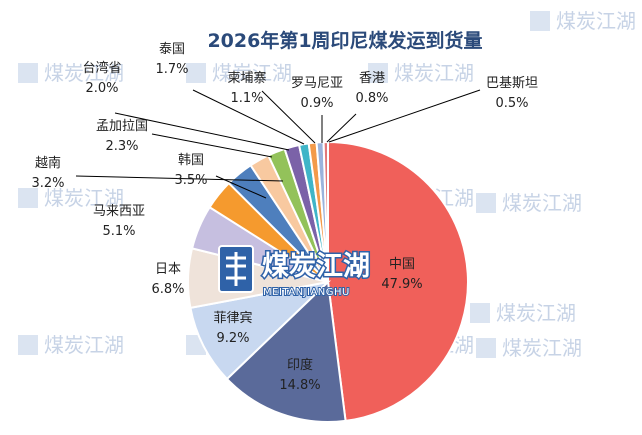 The height and width of the screenshot is (435, 642). Describe the element at coordinates (118, 231) in the screenshot. I see `slice-value-label: 5.1%` at that location.